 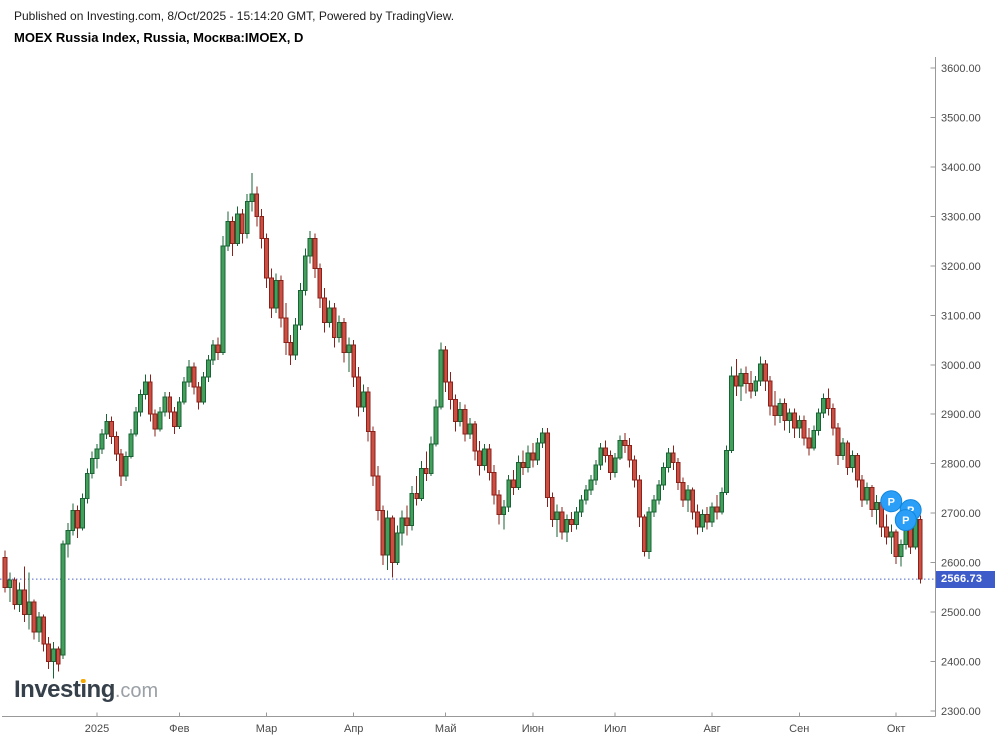 I want to click on event-markers: PPP, so click(x=901, y=511).